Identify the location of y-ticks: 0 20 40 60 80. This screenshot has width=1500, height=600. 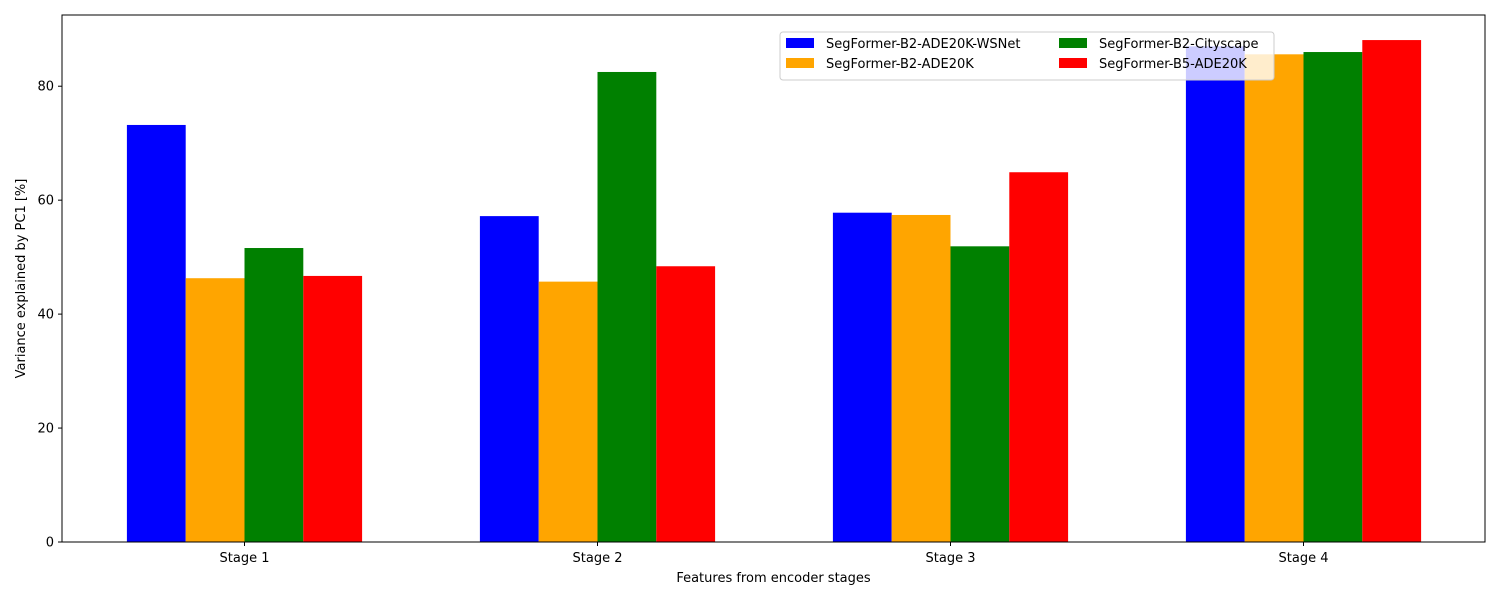
(49, 315).